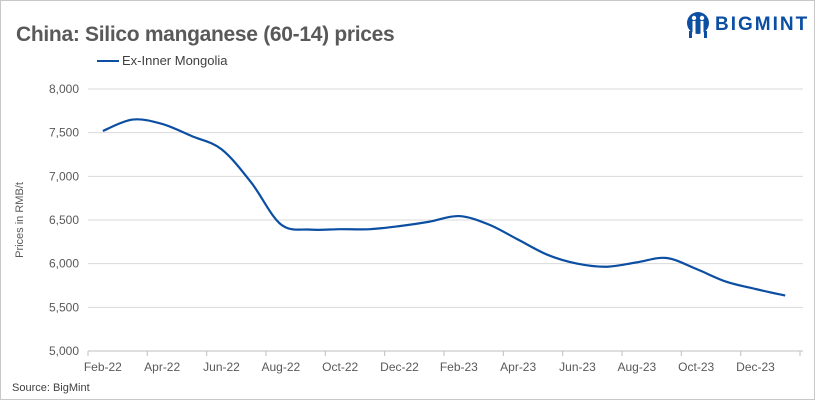 The width and height of the screenshot is (815, 400). What do you see at coordinates (162, 367) in the screenshot?
I see `x-tick-label: Apr-22` at bounding box center [162, 367].